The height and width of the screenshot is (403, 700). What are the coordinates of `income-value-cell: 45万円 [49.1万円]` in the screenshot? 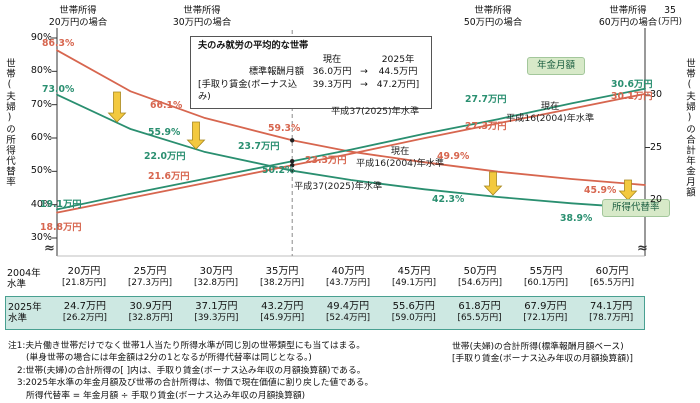 It's located at (414, 277).